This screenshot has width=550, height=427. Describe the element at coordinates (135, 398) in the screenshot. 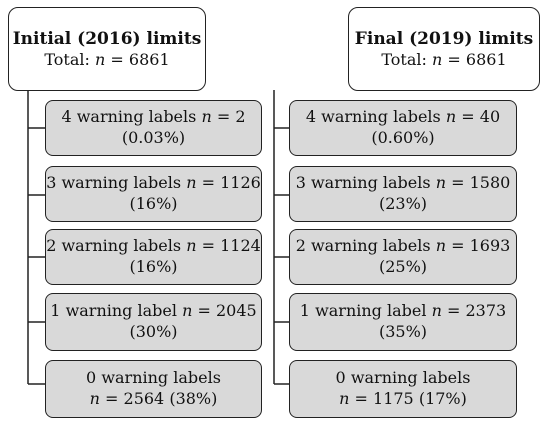

I see `box-n: = 2564` at that location.